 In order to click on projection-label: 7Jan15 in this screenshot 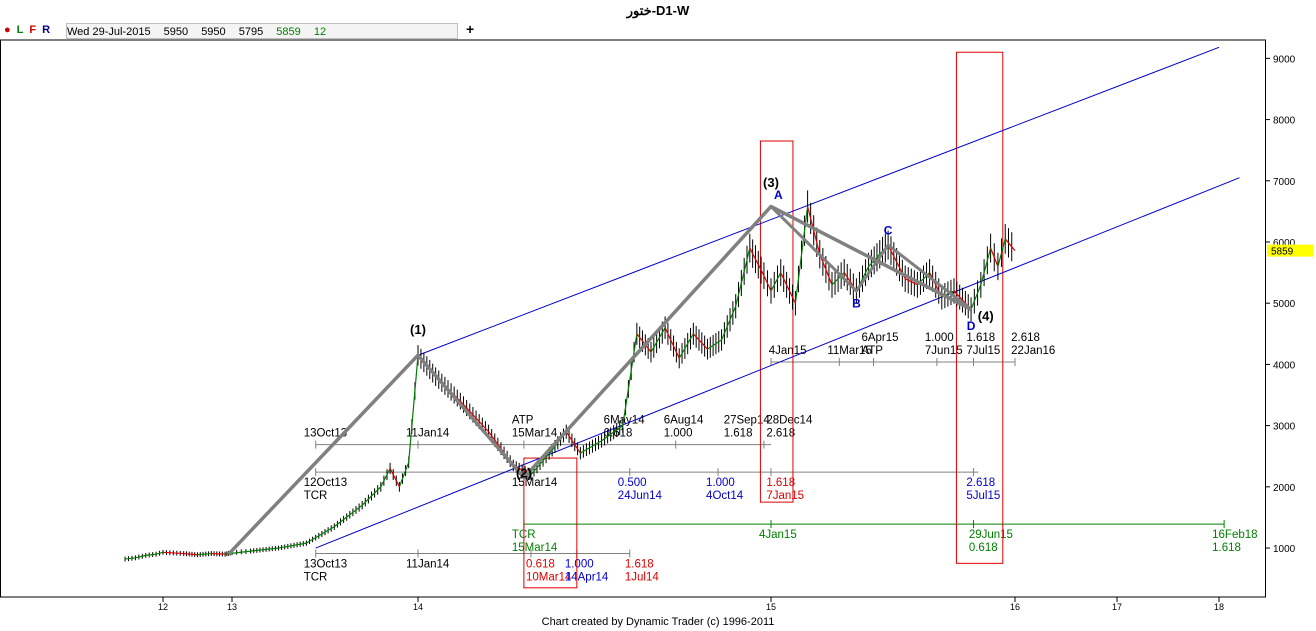, I will do `click(785, 496)`.